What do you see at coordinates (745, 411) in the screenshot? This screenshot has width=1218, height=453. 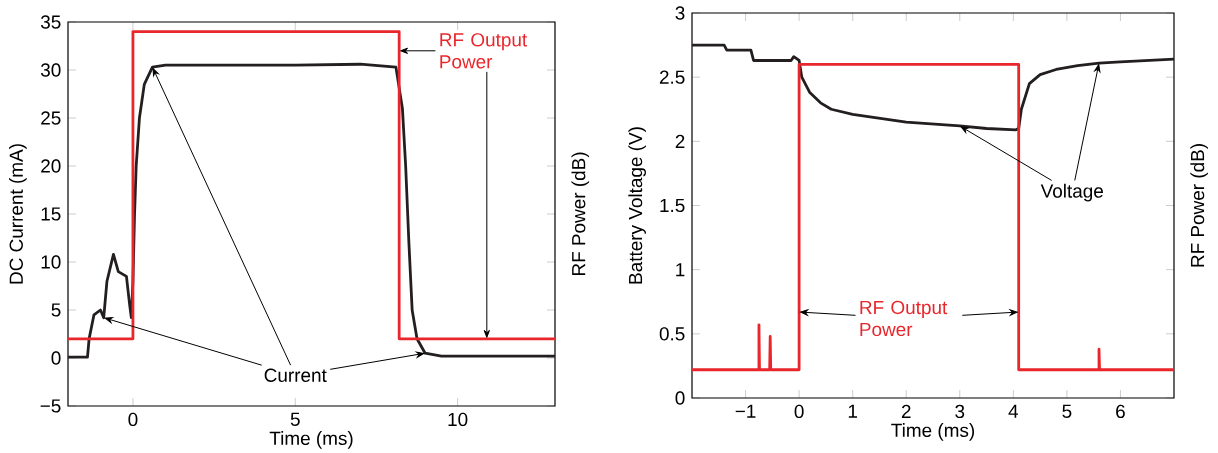 I see `x-tick-label: −1` at bounding box center [745, 411].